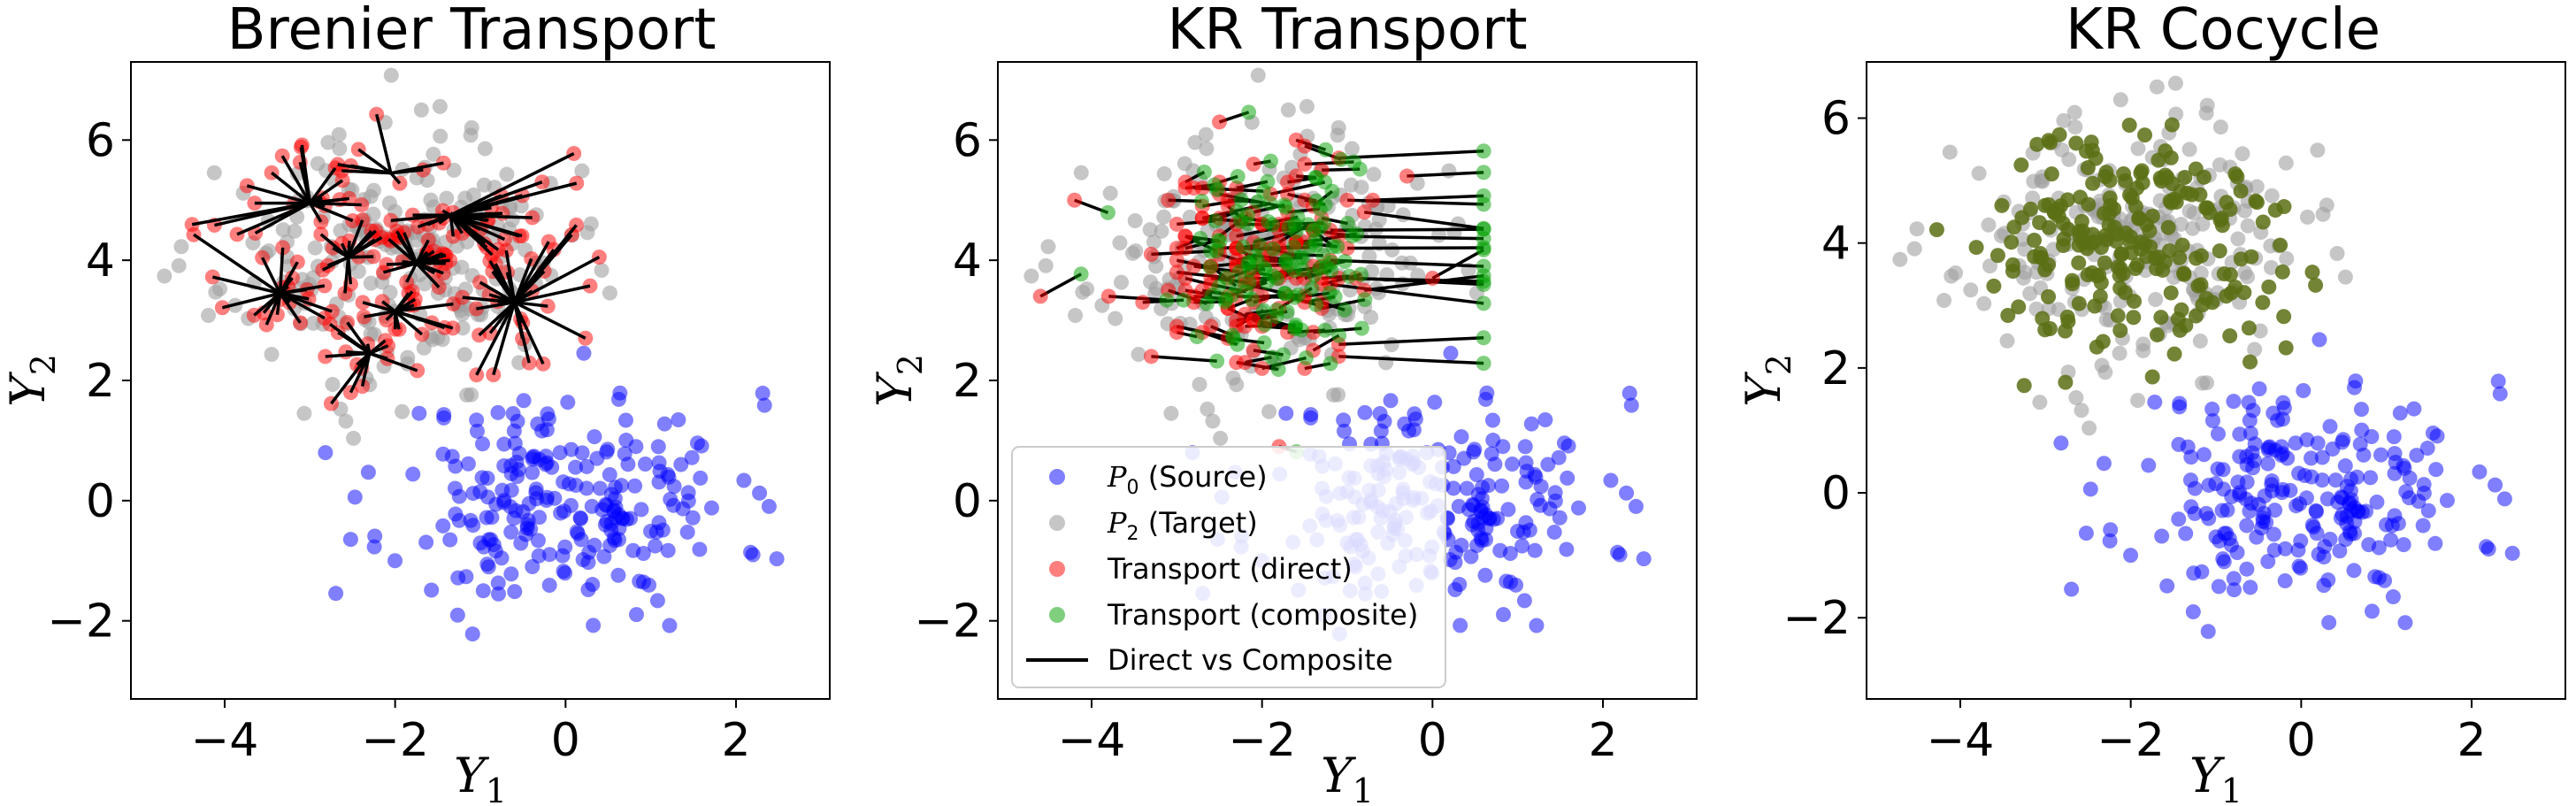 This screenshot has height=806, width=2576. Describe the element at coordinates (1415, 248) in the screenshot. I see `direct-vs-composite-line` at that location.